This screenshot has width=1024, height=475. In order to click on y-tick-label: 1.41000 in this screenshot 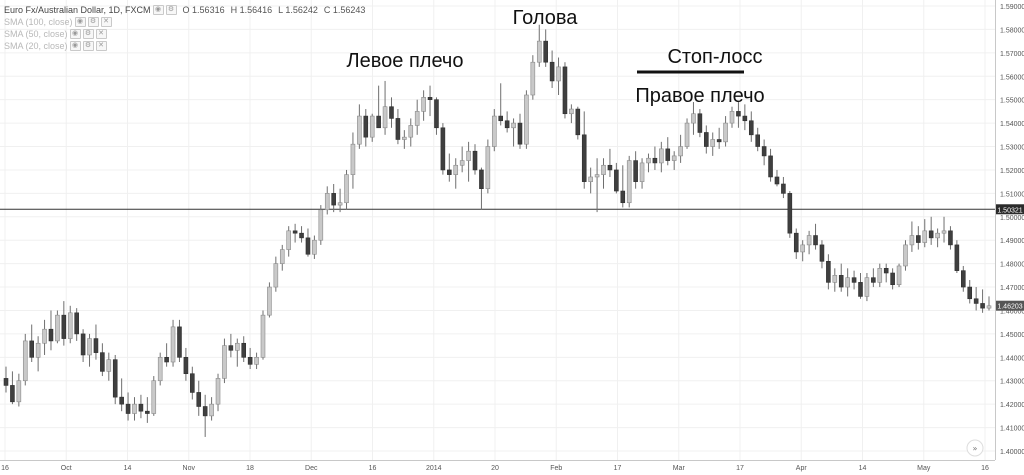, I will do `click(1012, 429)`.